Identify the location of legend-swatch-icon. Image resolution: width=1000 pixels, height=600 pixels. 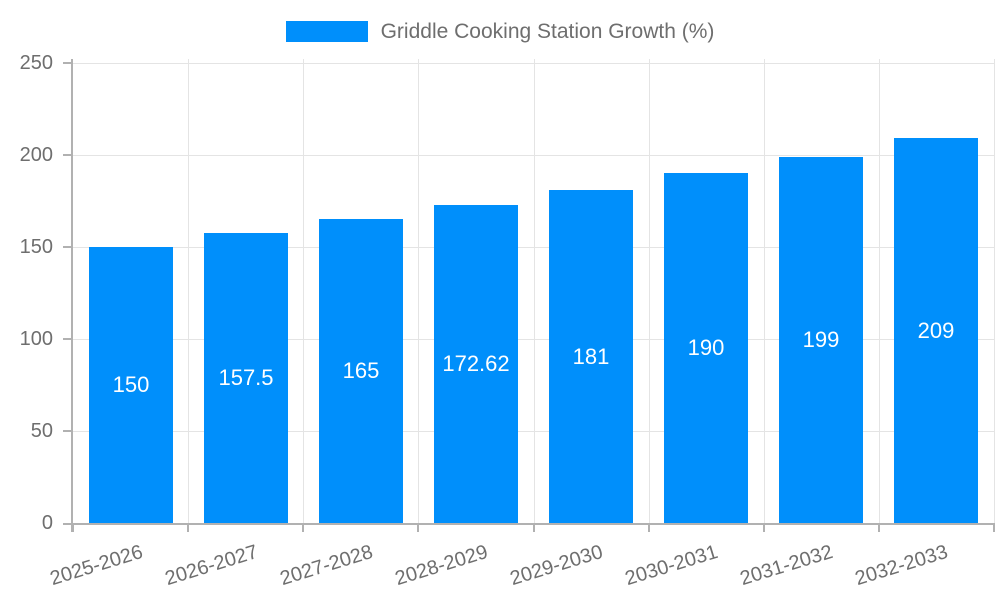
(326, 31).